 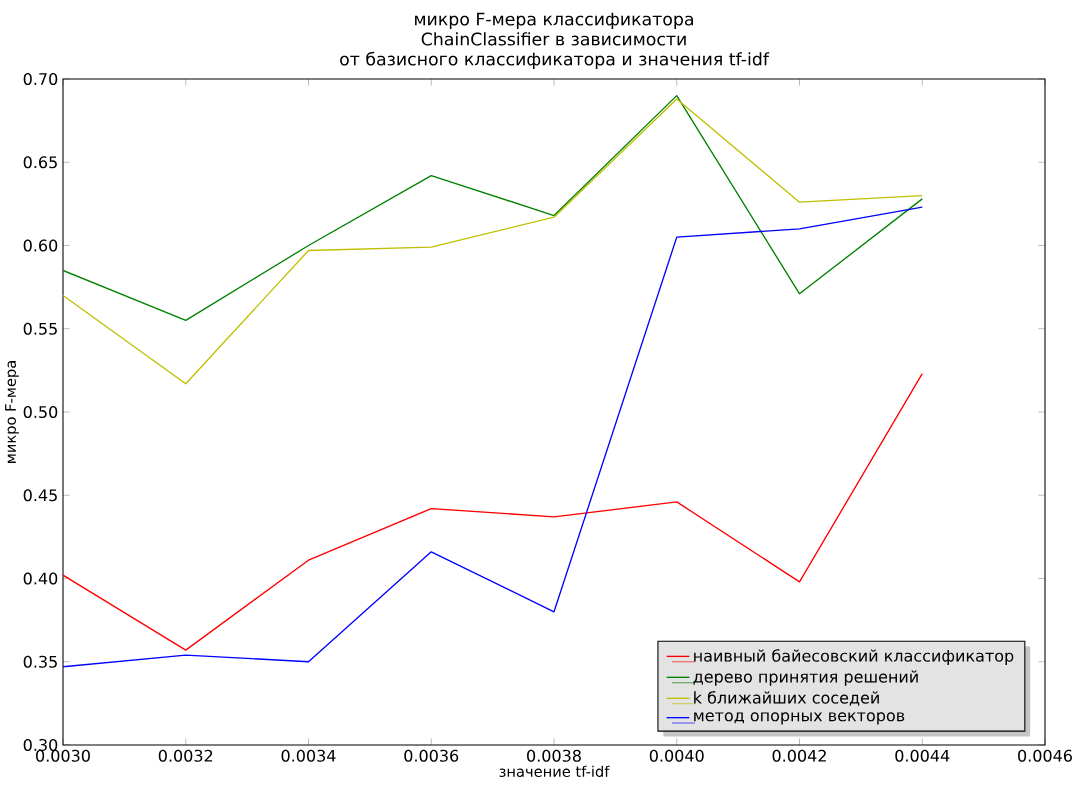 What do you see at coordinates (40, 79) in the screenshot?
I see `y-tick-label: 0.70` at bounding box center [40, 79].